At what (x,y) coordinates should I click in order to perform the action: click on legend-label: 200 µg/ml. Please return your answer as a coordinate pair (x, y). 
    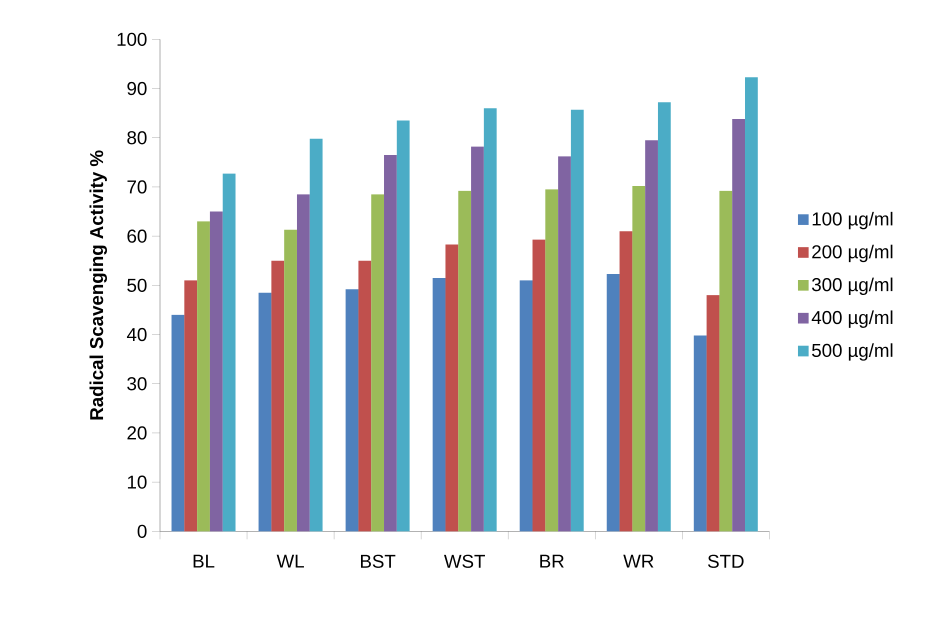
    Looking at the image, I should click on (852, 253).